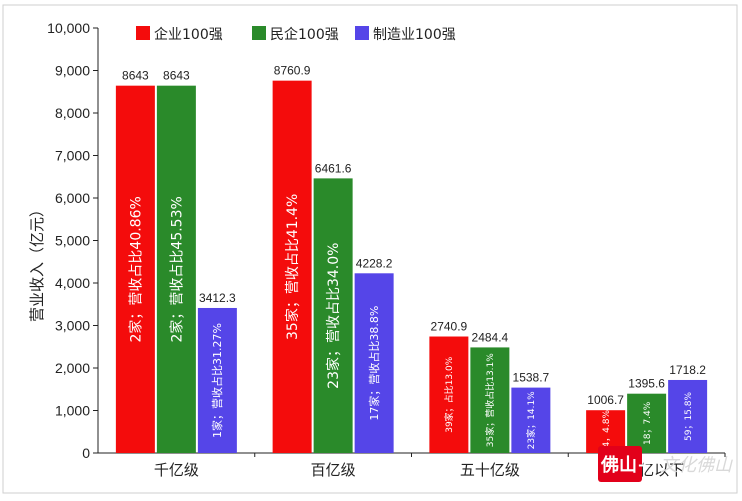 Image resolution: width=742 pixels, height=501 pixels. Describe the element at coordinates (687, 370) in the screenshot. I see `bar-value-label: 1718.2` at that location.